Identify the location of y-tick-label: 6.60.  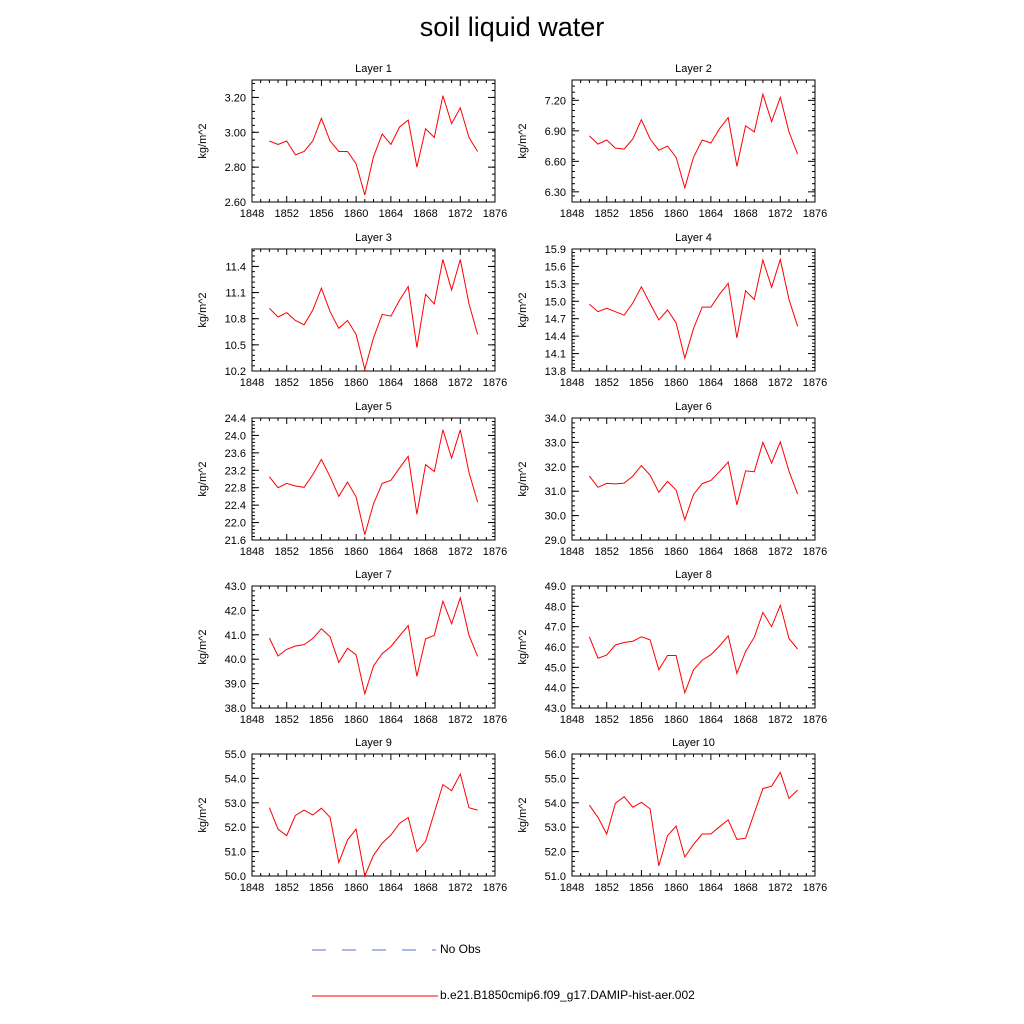
(555, 162).